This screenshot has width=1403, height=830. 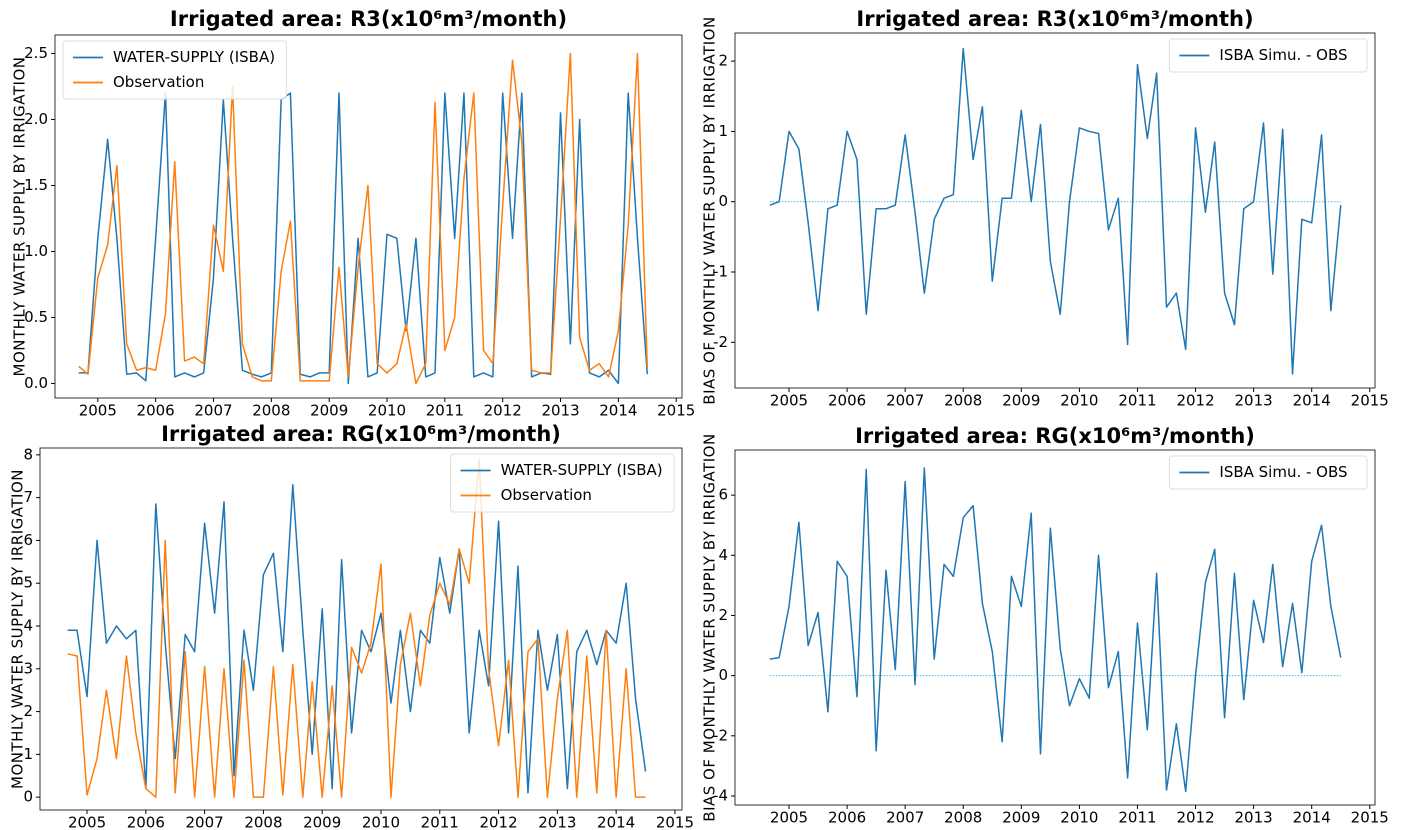 I want to click on y-tick-label: -1, so click(x=720, y=272).